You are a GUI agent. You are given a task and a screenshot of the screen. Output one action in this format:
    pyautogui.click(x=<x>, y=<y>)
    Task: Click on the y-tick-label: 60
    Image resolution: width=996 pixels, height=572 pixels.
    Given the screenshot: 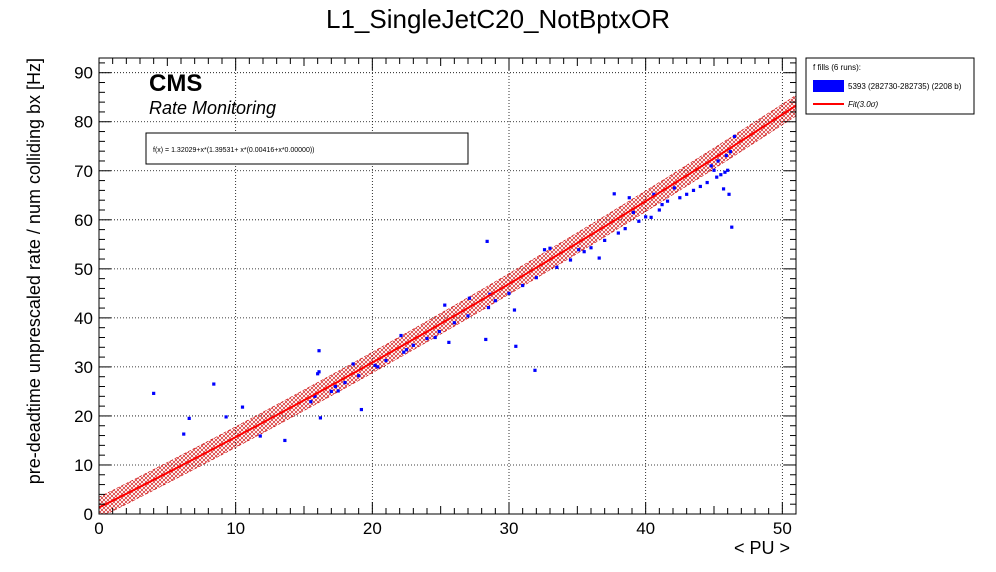 What is the action you would take?
    pyautogui.click(x=83, y=220)
    